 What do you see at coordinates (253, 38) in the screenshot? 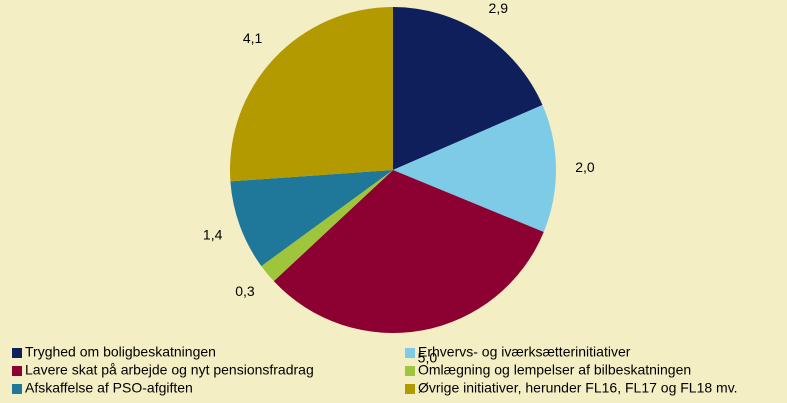
I see `data-label: 4,1` at bounding box center [253, 38].